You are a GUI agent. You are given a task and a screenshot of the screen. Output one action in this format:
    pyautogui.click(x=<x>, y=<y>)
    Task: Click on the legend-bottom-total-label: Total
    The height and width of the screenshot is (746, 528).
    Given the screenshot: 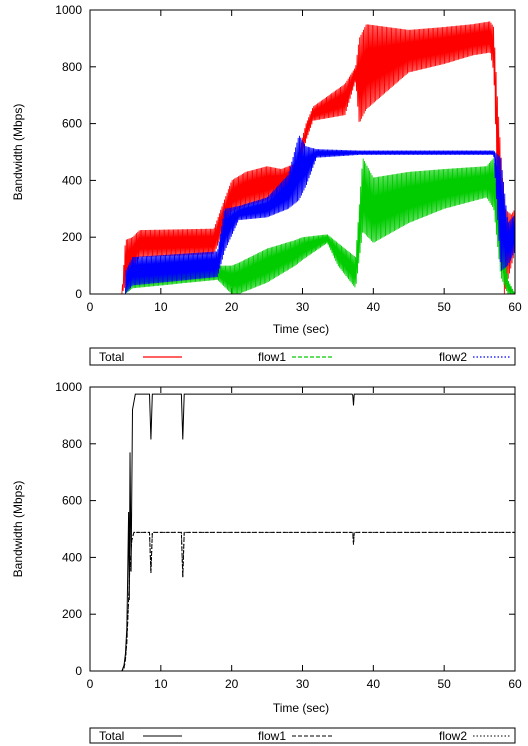 What is the action you would take?
    pyautogui.click(x=111, y=736)
    